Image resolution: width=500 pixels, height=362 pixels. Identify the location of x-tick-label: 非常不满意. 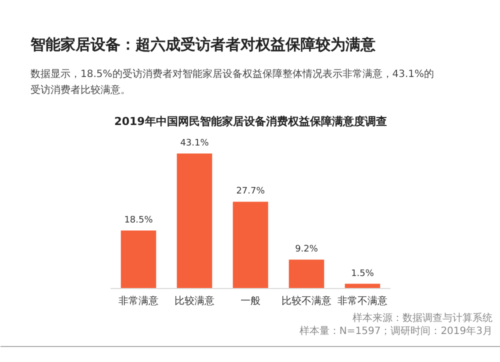
(363, 301).